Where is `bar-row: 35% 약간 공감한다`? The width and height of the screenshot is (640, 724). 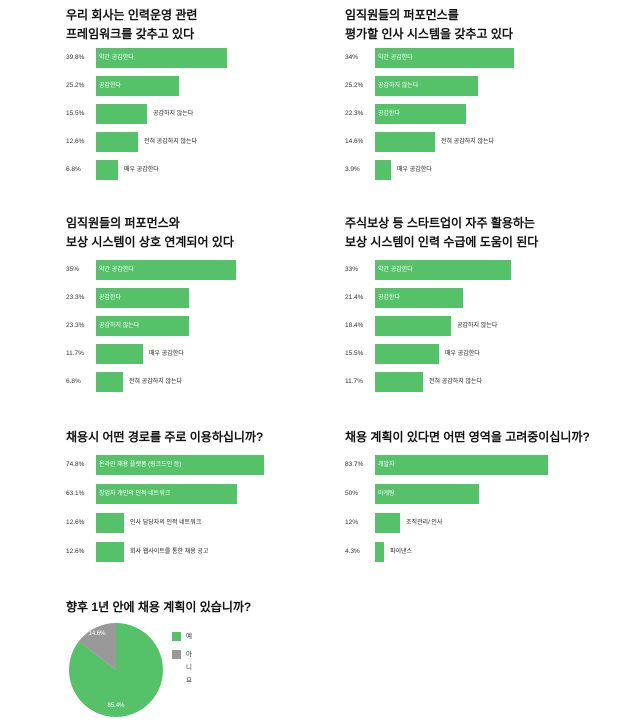
bar-row: 35% 약간 공감한다 is located at coordinates (196, 270).